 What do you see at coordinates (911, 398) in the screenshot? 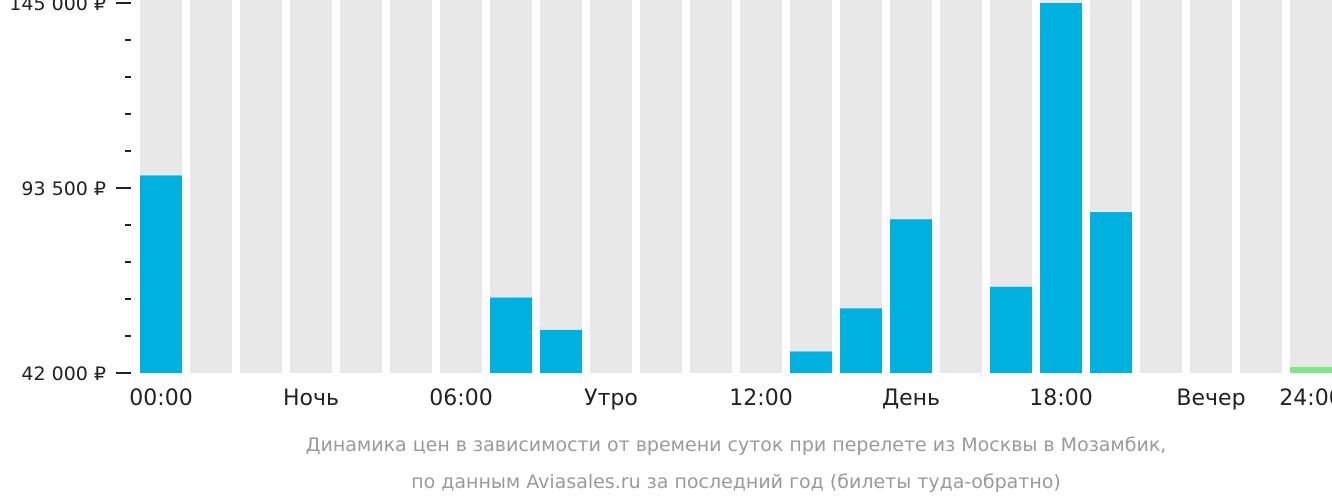
I see `x-tick-label: День` at bounding box center [911, 398].